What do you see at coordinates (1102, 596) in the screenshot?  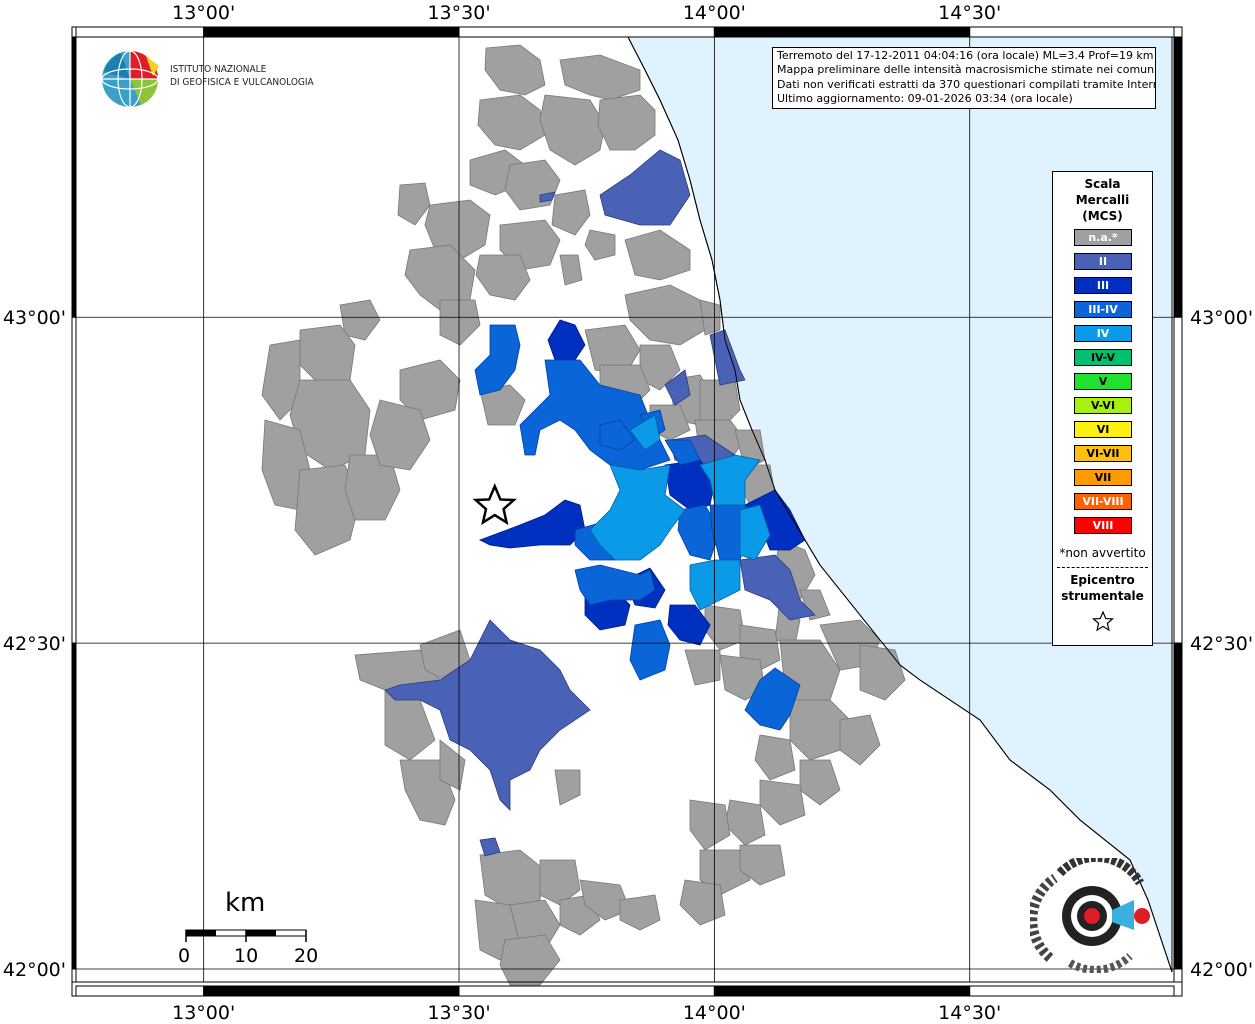 I see `legend-epicenter-line-2: strumentale` at bounding box center [1102, 596].